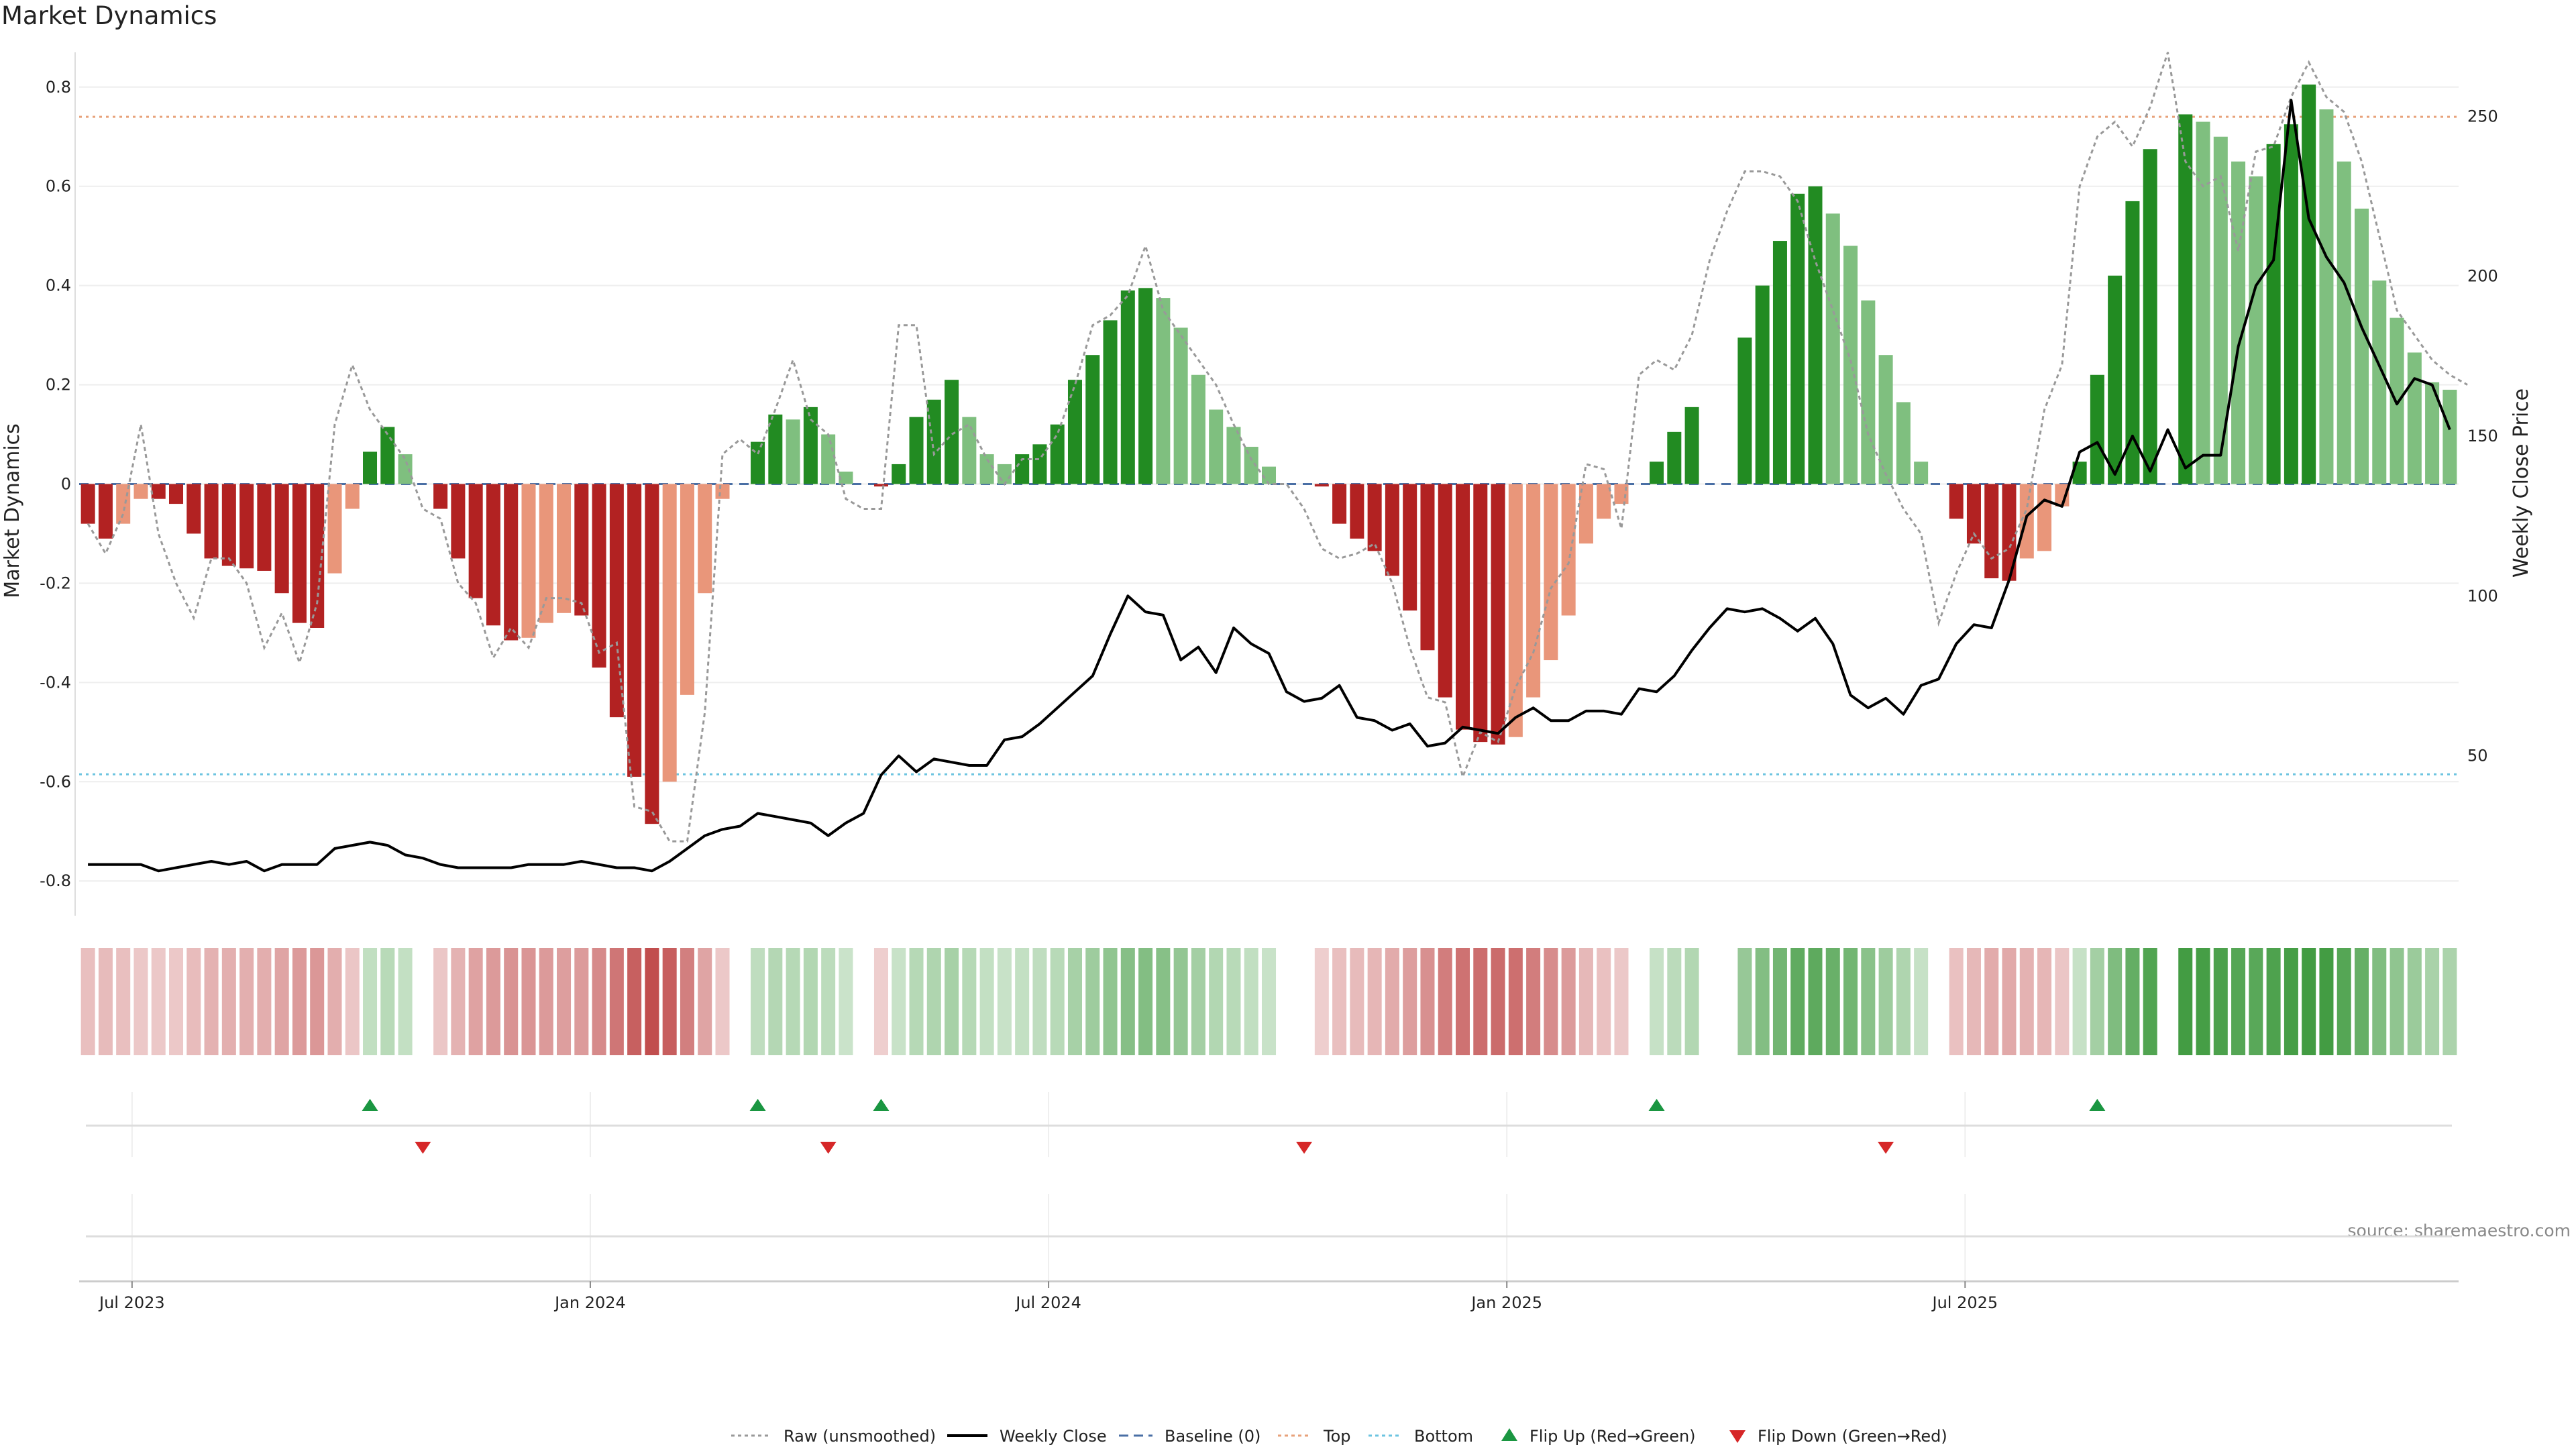 The width and height of the screenshot is (2576, 1449). I want to click on y2-tick-label: 150, so click(2482, 436).